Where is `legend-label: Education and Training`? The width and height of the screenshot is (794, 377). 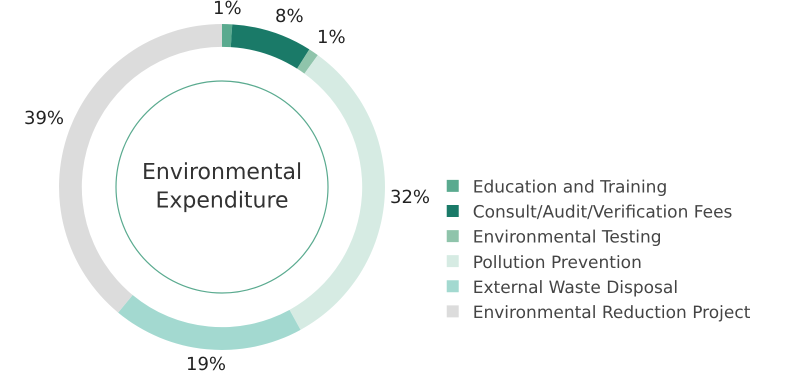 legend-label: Education and Training is located at coordinates (570, 188).